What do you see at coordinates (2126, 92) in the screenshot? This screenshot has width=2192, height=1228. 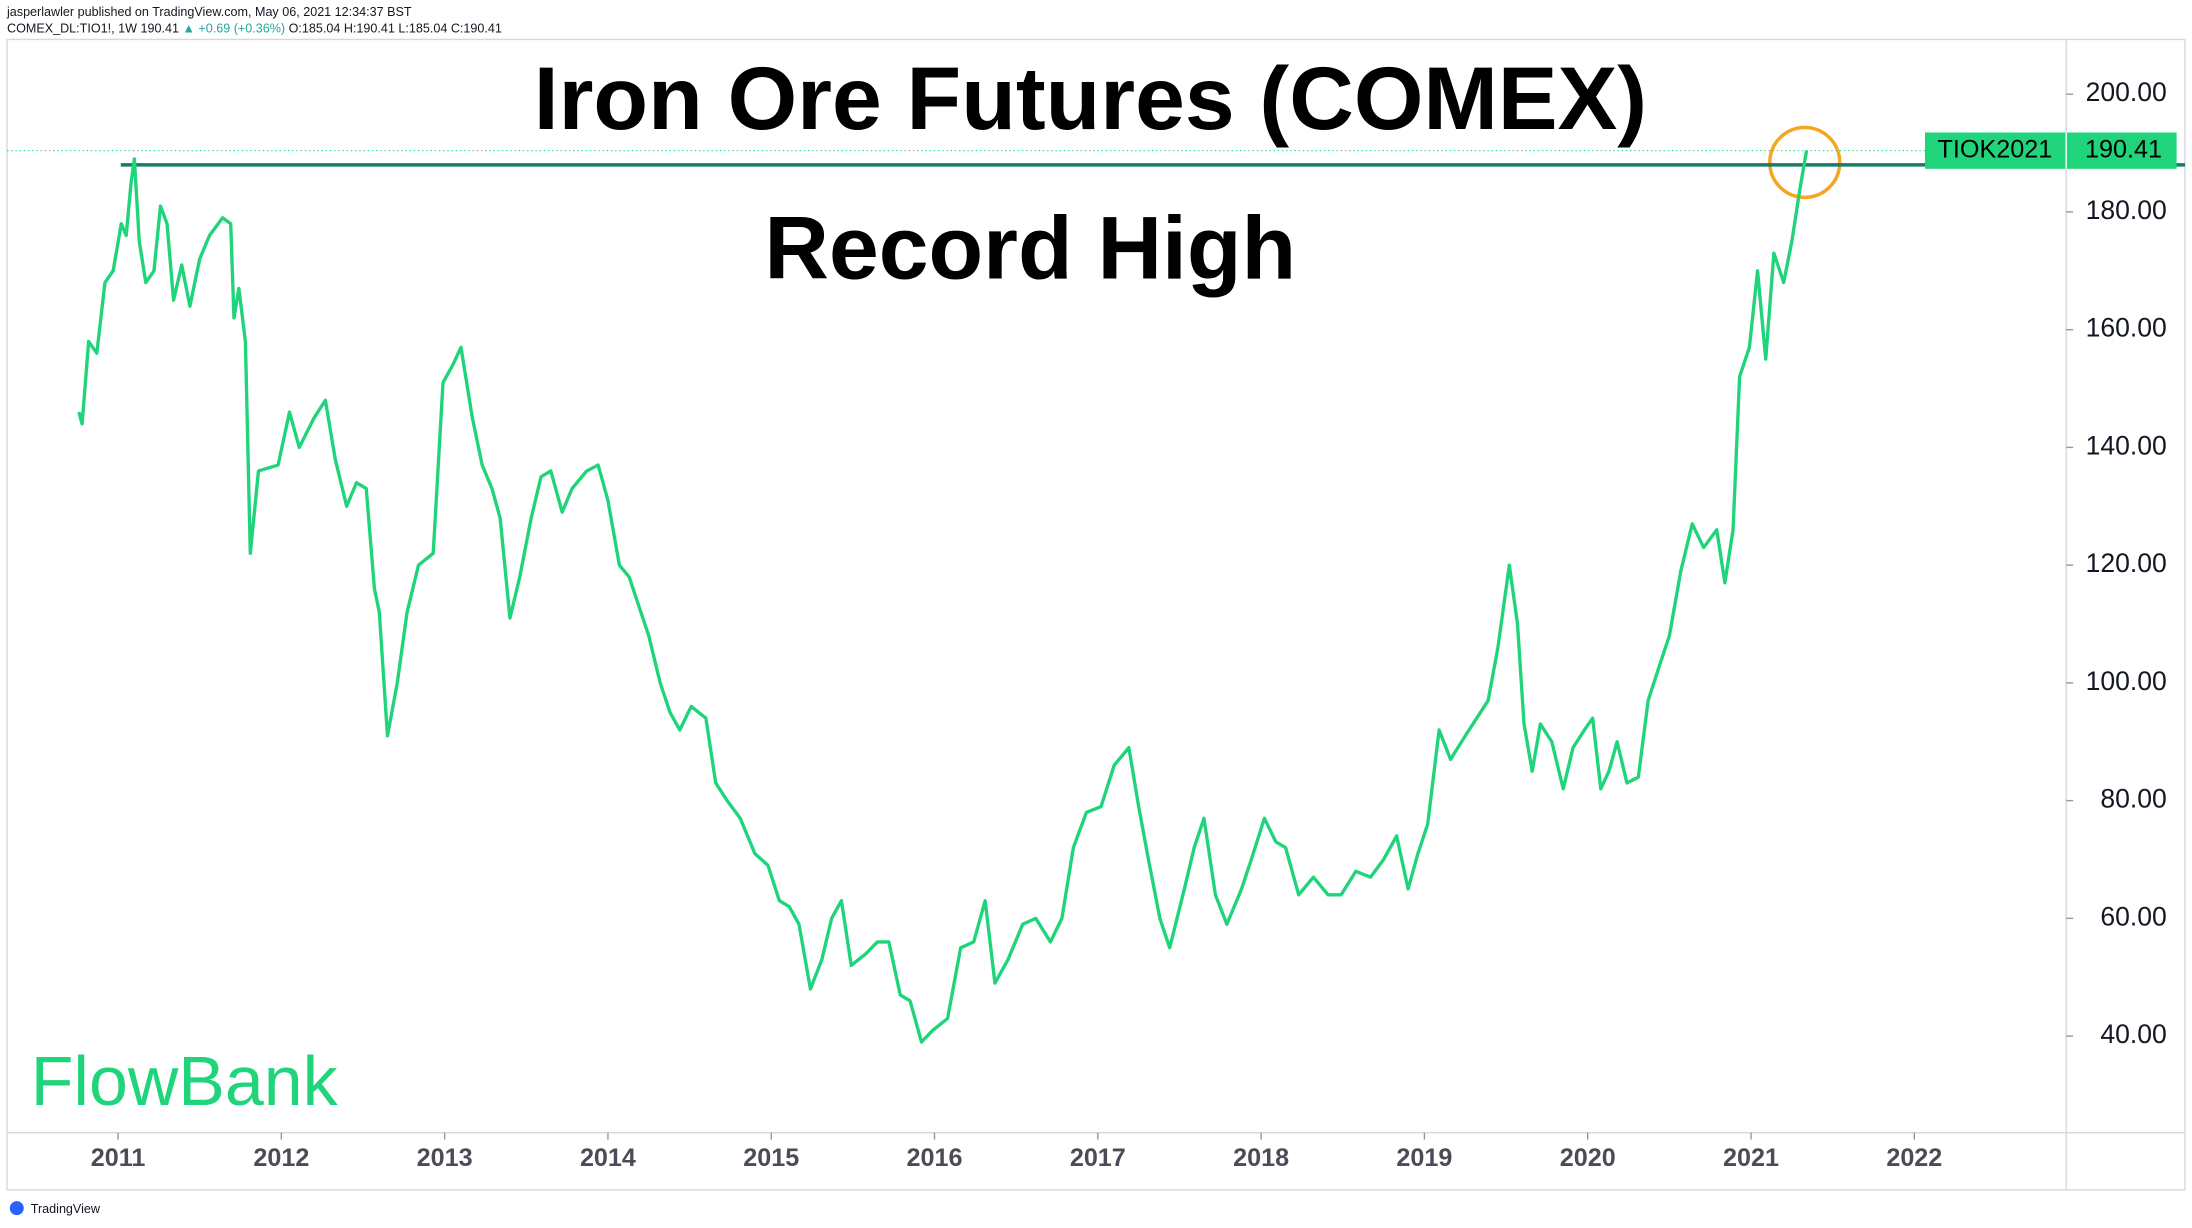 I see `y-tick-label: 200.00` at bounding box center [2126, 92].